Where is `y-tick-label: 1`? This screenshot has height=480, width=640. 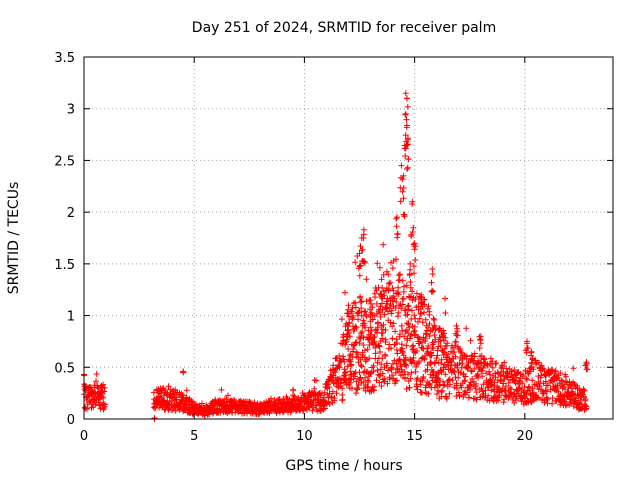 y-tick-label: 1 is located at coordinates (71, 317).